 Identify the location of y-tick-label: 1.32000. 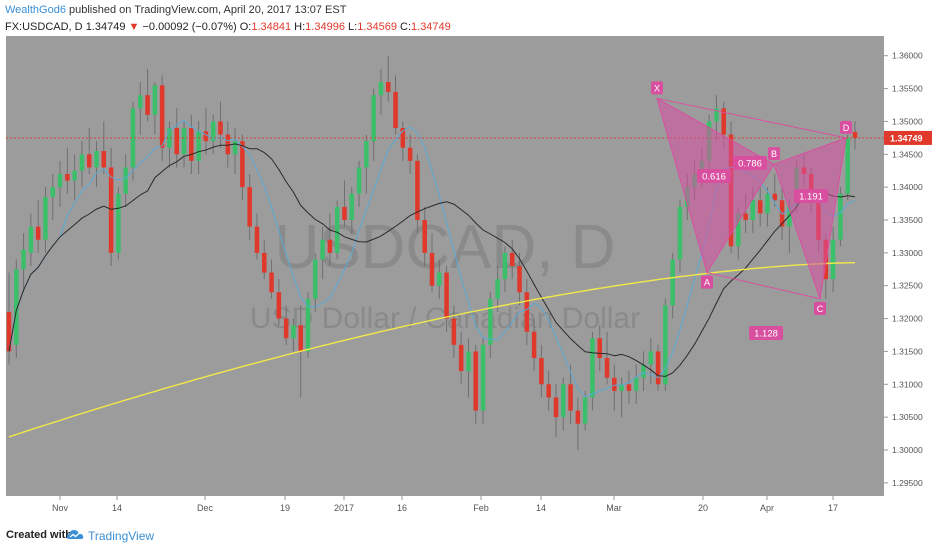
(907, 319).